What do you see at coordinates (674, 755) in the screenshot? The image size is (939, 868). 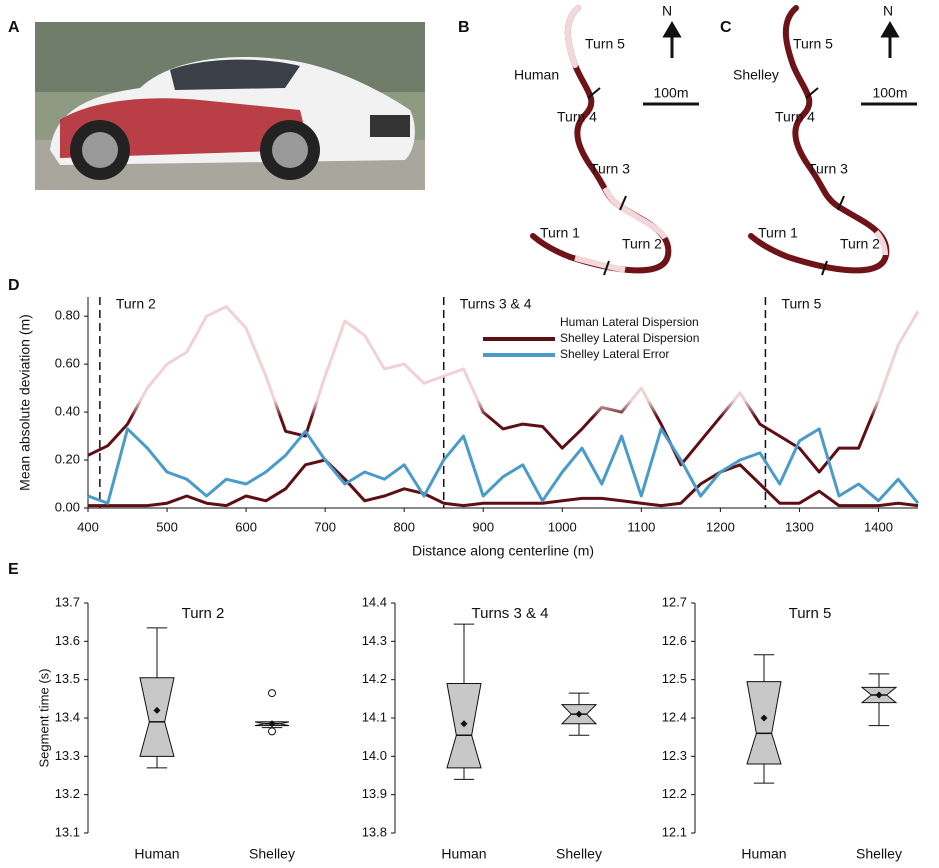 I see `y-tick-label: 12.3` at bounding box center [674, 755].